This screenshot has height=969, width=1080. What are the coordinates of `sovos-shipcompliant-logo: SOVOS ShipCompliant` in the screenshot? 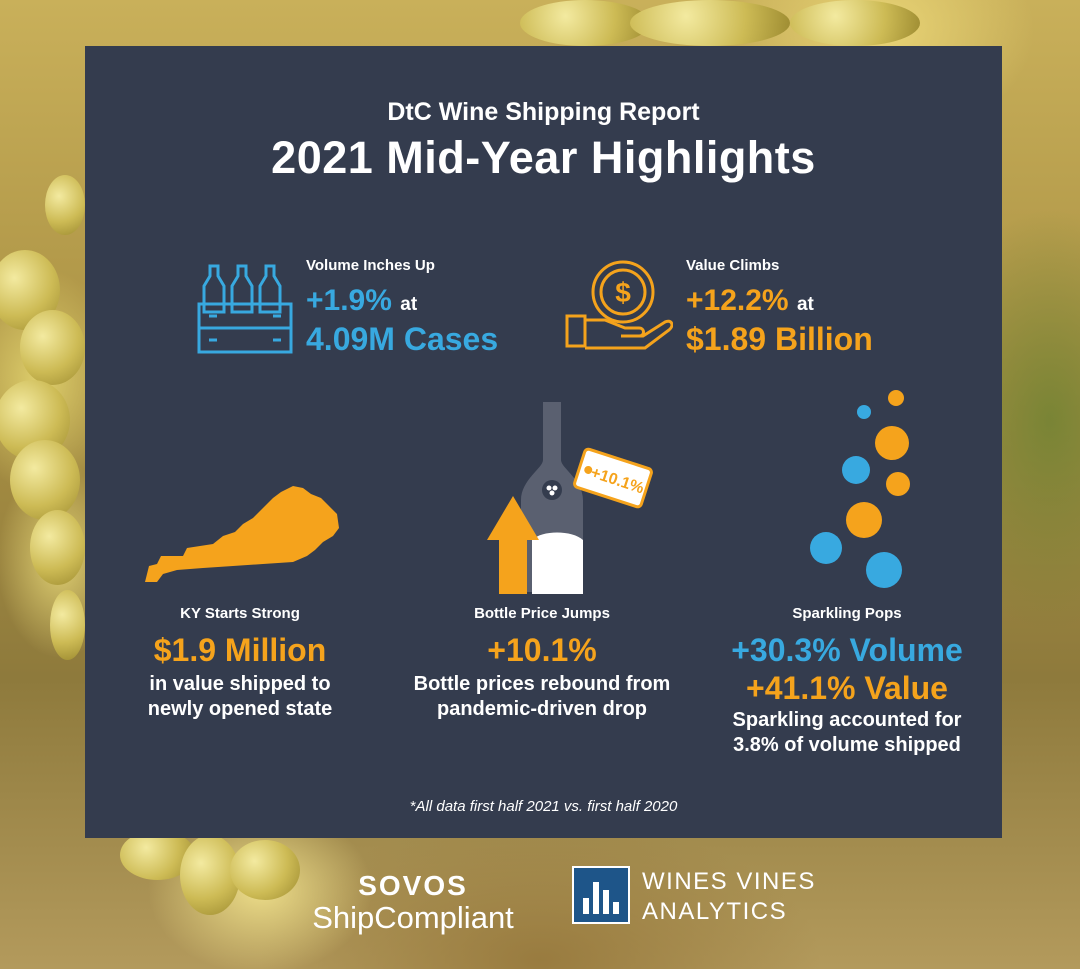 It's located at (413, 903).